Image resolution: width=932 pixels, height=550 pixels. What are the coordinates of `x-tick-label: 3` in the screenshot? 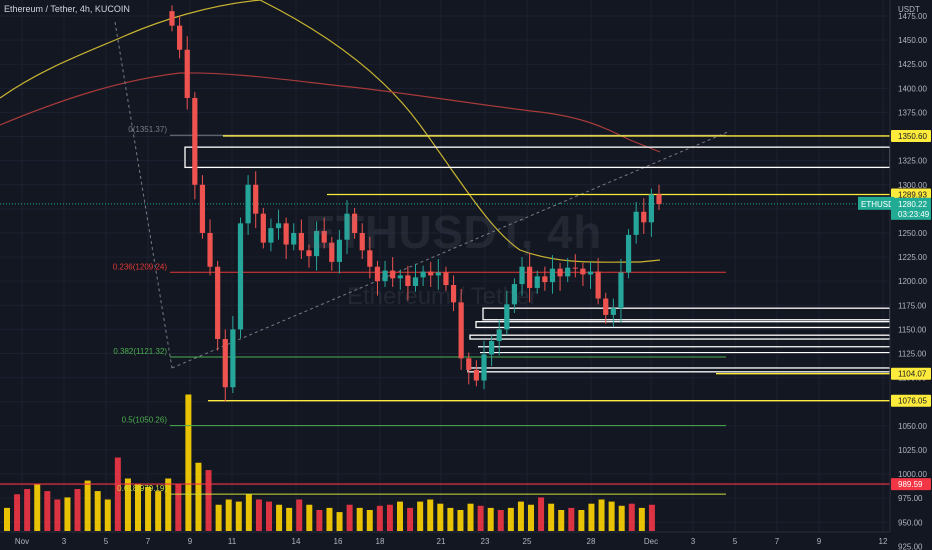 It's located at (64, 541).